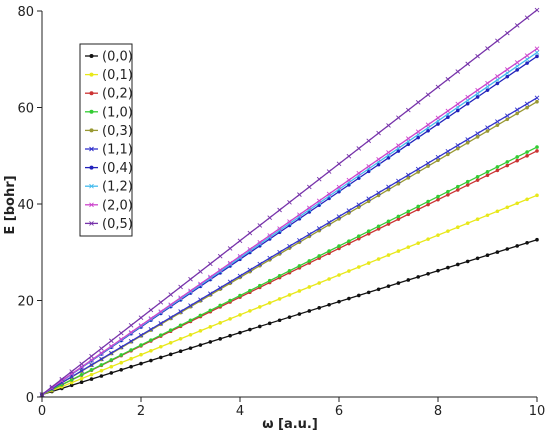  Describe the element at coordinates (30, 398) in the screenshot. I see `y-tick-label: 0` at that location.